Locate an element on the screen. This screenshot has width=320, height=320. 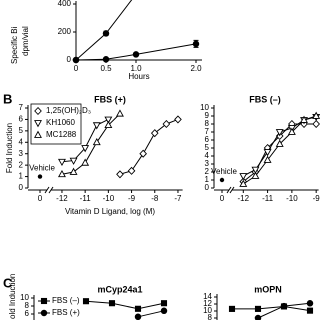
x-tick-label: -9 is located at coordinates (316, 198).